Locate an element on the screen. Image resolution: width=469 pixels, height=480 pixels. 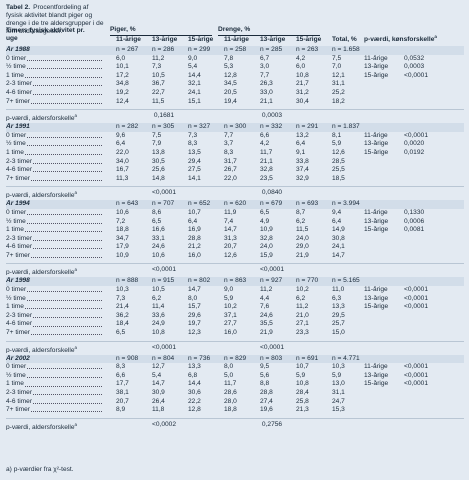
p-age-label-text: p-værdi, aldersforskelle is located at coordinates (40, 272).